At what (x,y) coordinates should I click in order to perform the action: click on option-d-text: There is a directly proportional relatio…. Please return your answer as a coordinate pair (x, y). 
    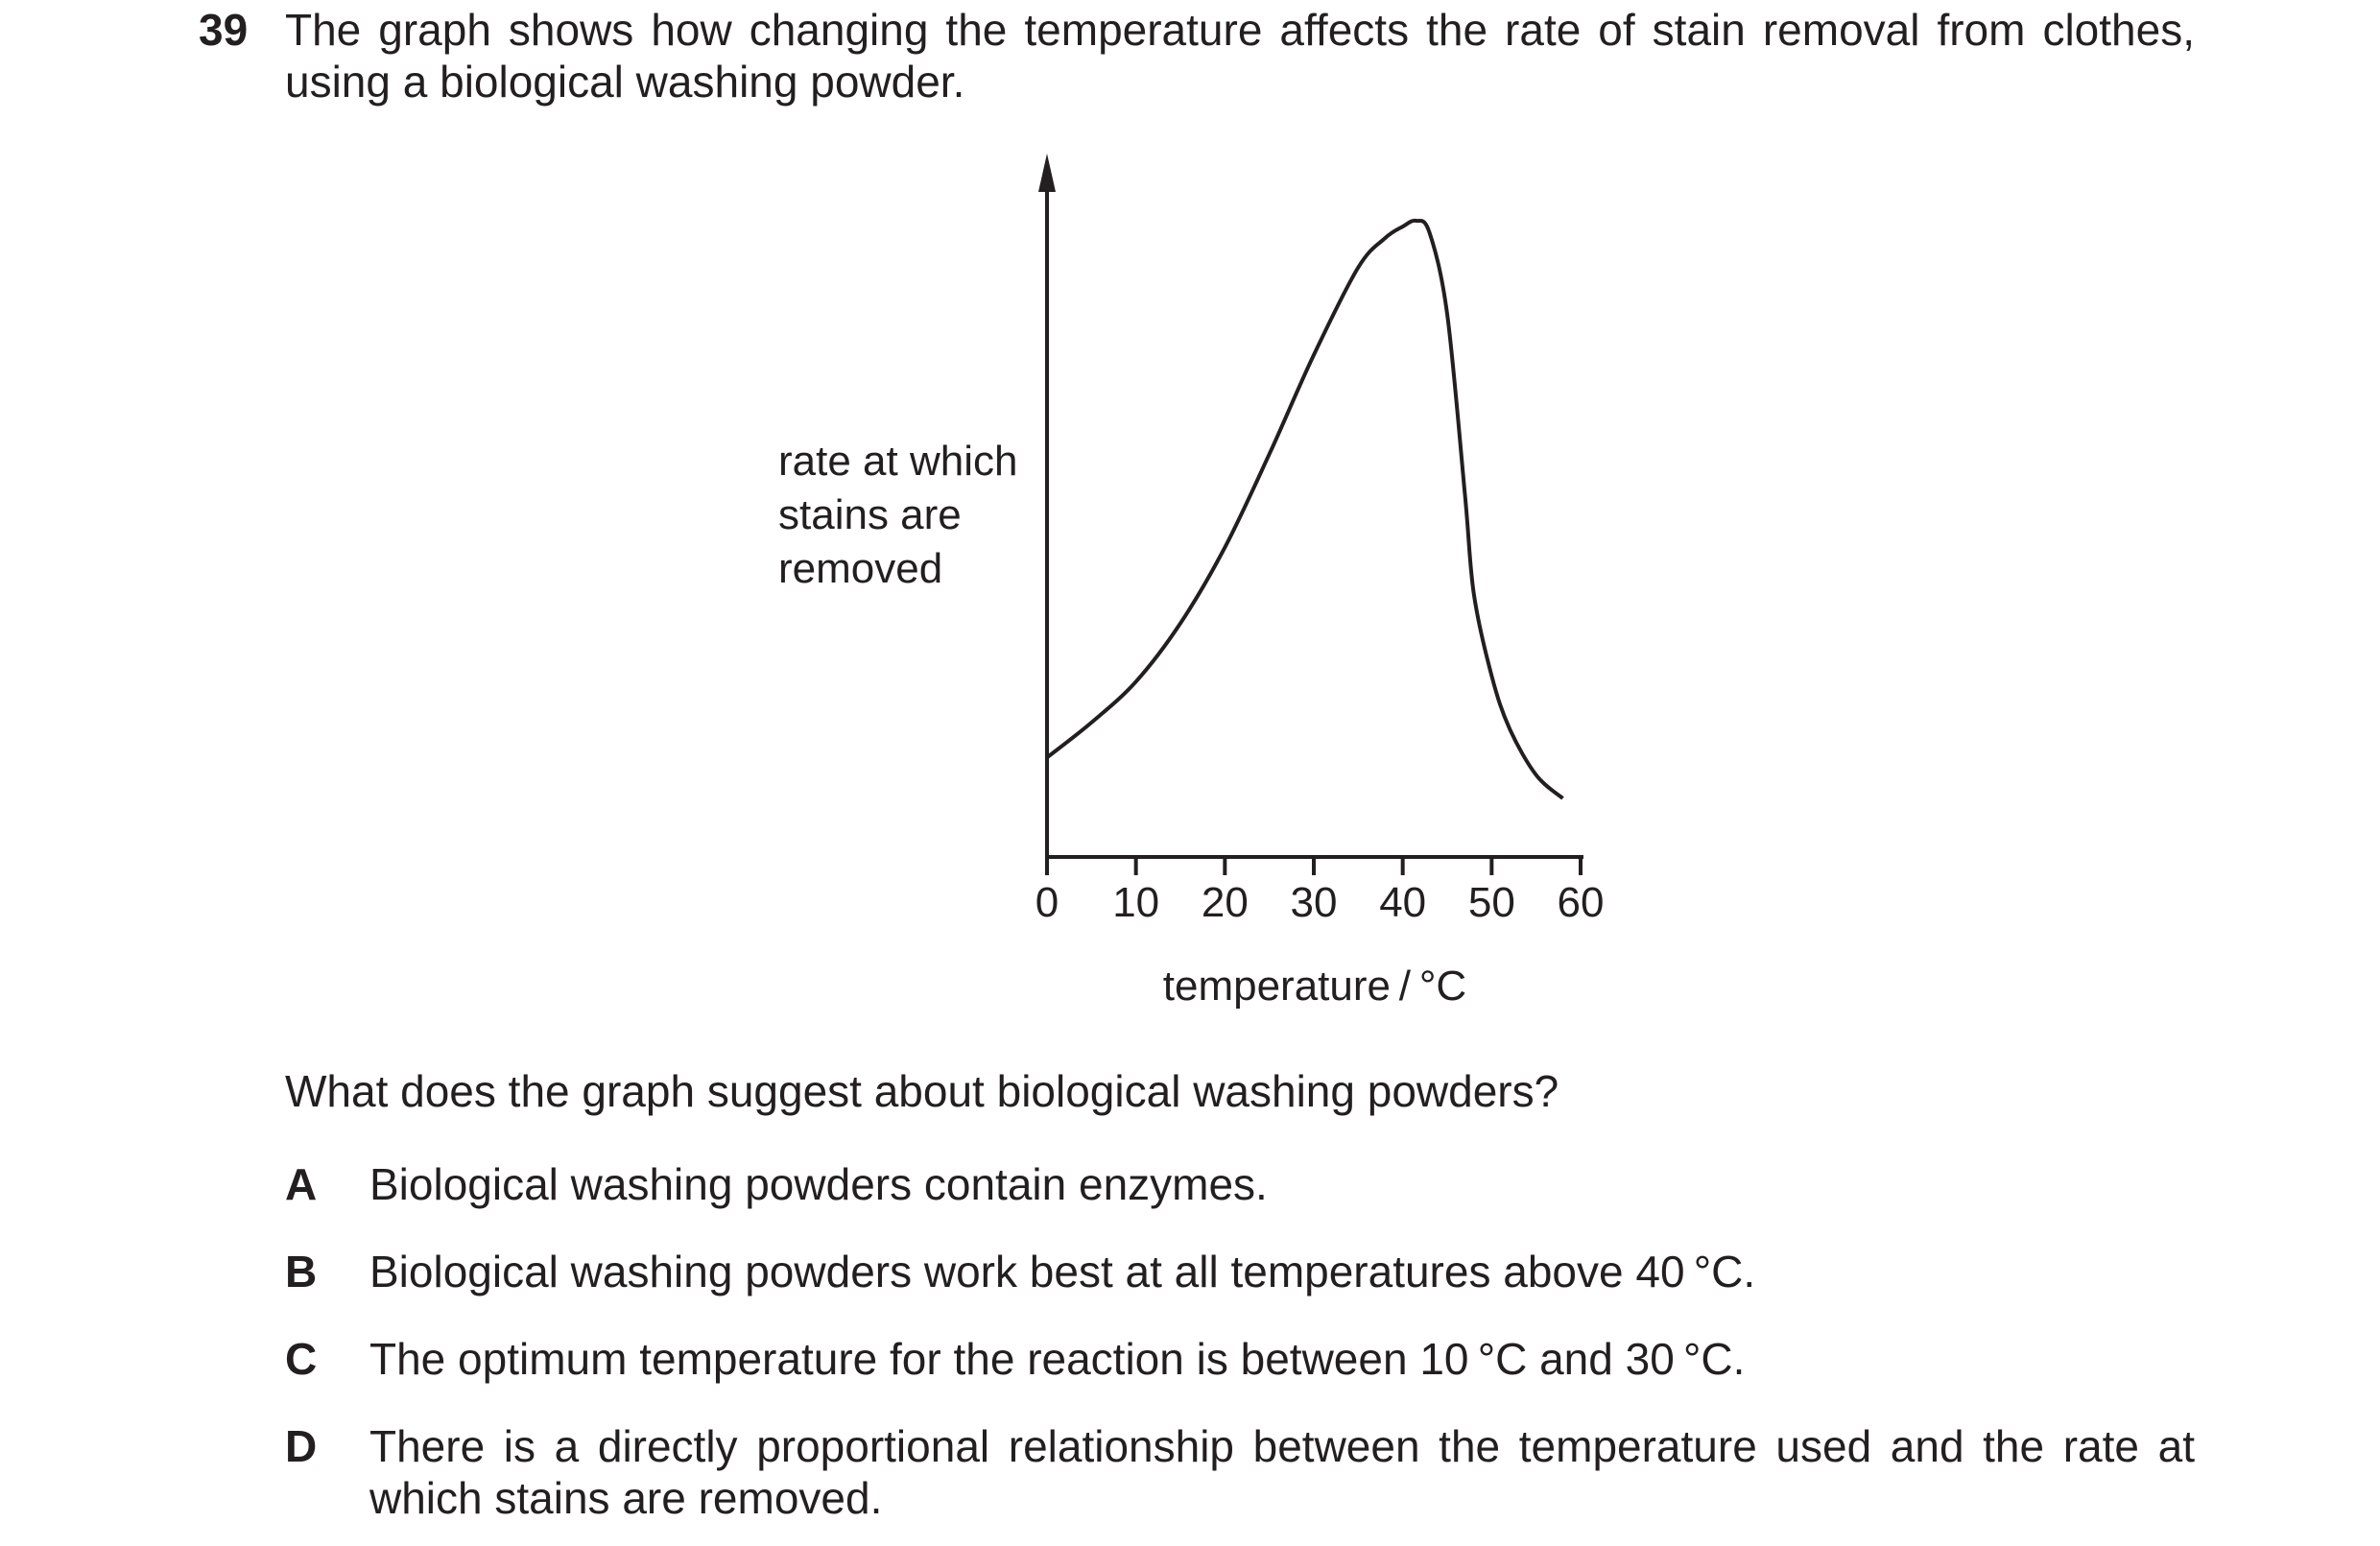
    Looking at the image, I should click on (1282, 1472).